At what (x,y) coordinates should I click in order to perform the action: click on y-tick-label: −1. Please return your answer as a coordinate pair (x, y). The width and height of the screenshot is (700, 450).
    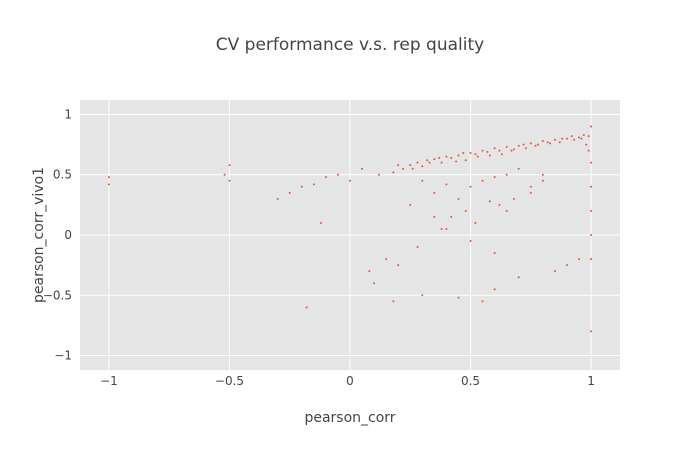
    Looking at the image, I should click on (63, 356).